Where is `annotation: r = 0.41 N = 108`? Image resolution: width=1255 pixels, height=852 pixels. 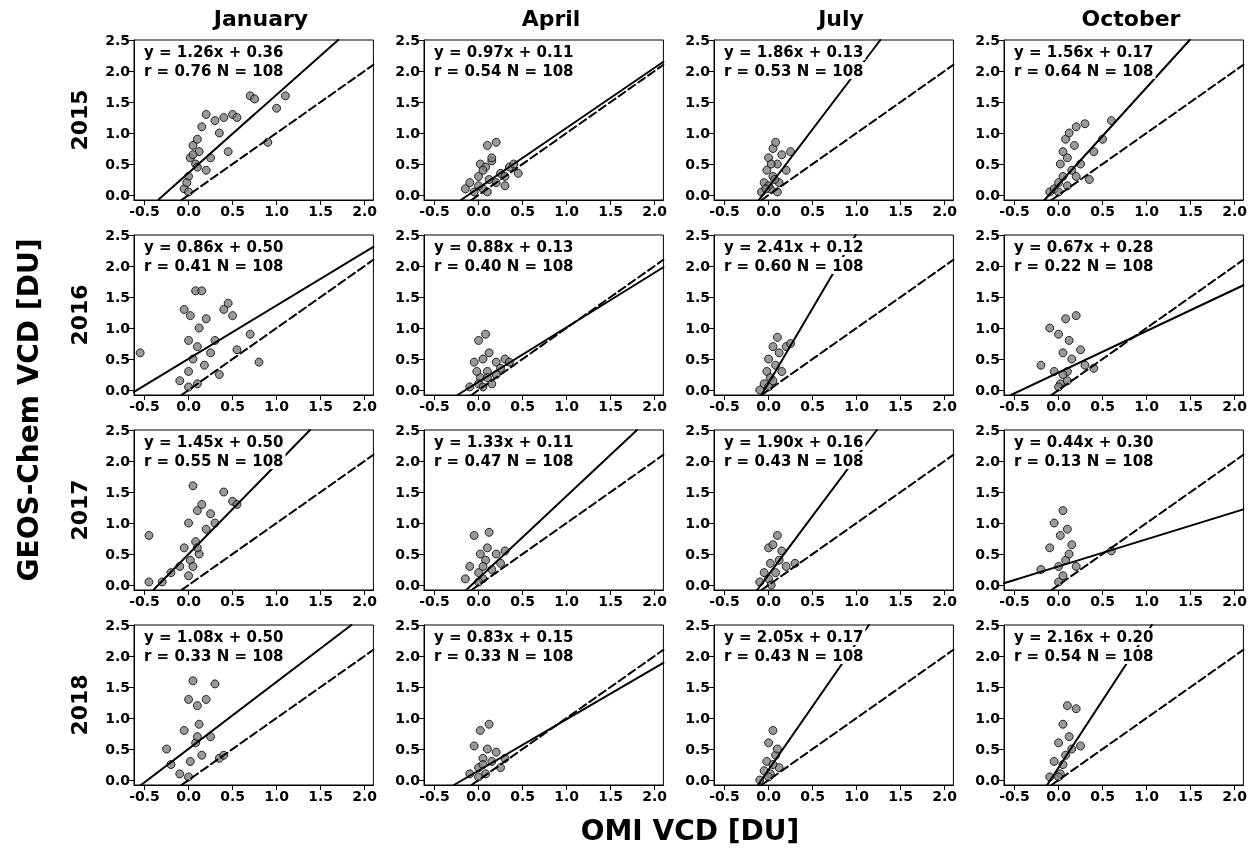 annotation: r = 0.41 N = 108 is located at coordinates (214, 265).